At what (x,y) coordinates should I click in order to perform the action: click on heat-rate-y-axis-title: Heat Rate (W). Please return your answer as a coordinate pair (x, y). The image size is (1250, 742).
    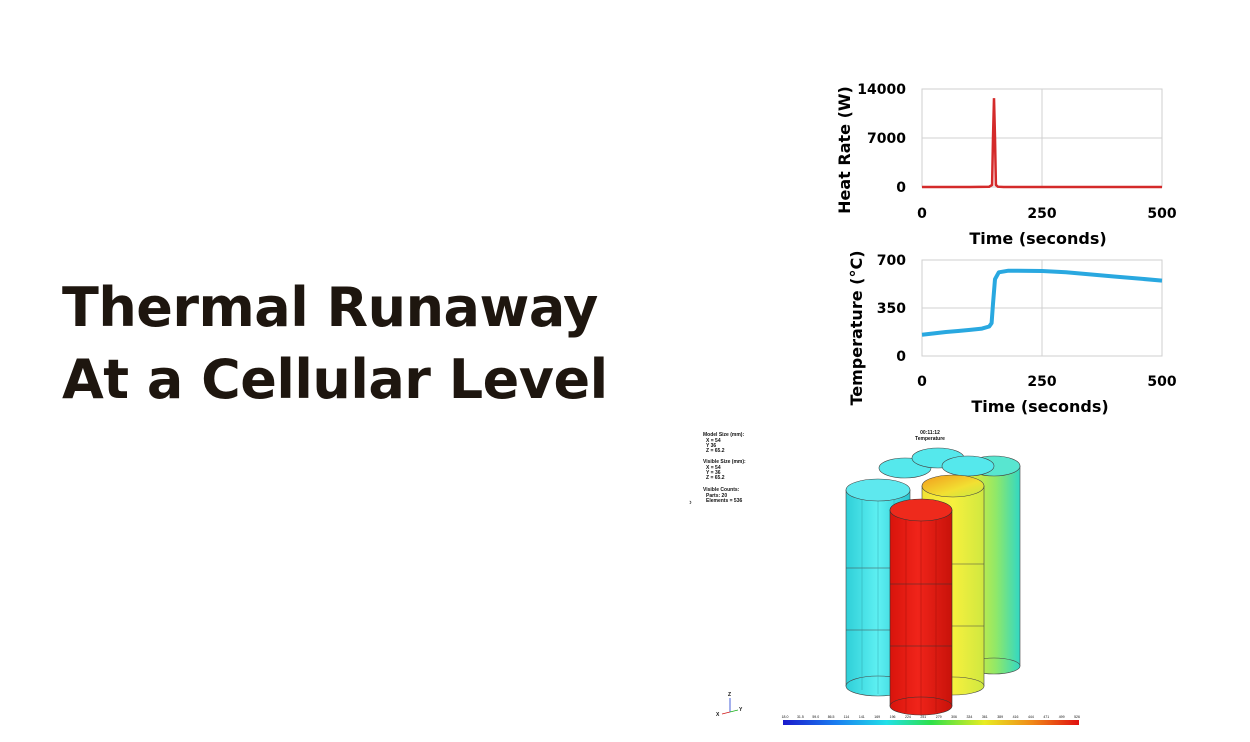
    Looking at the image, I should click on (844, 150).